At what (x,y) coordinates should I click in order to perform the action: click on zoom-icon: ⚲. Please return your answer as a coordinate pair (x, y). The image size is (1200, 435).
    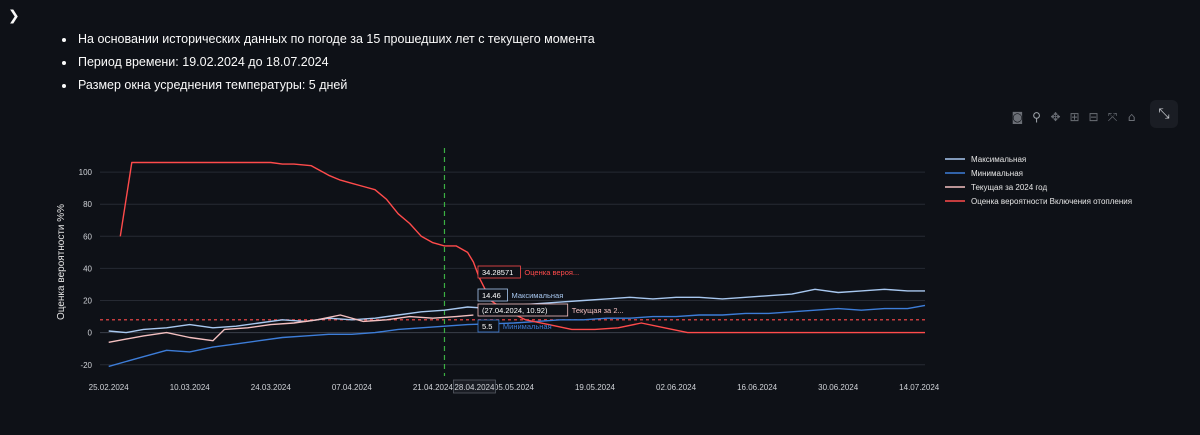
    Looking at the image, I should click on (1036, 117).